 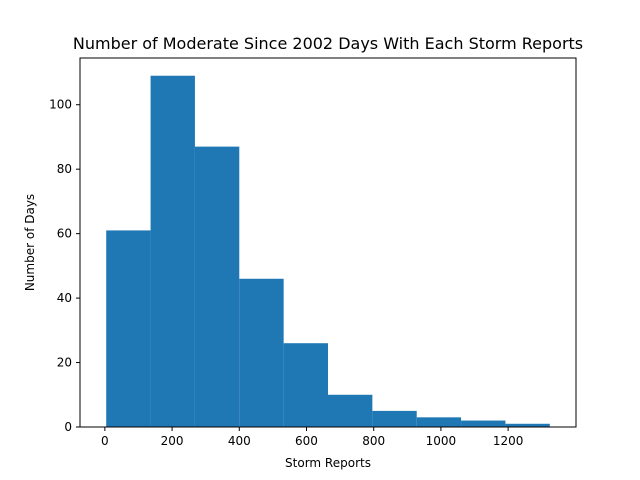 I want to click on y-tick-label: 100, so click(x=60, y=105).